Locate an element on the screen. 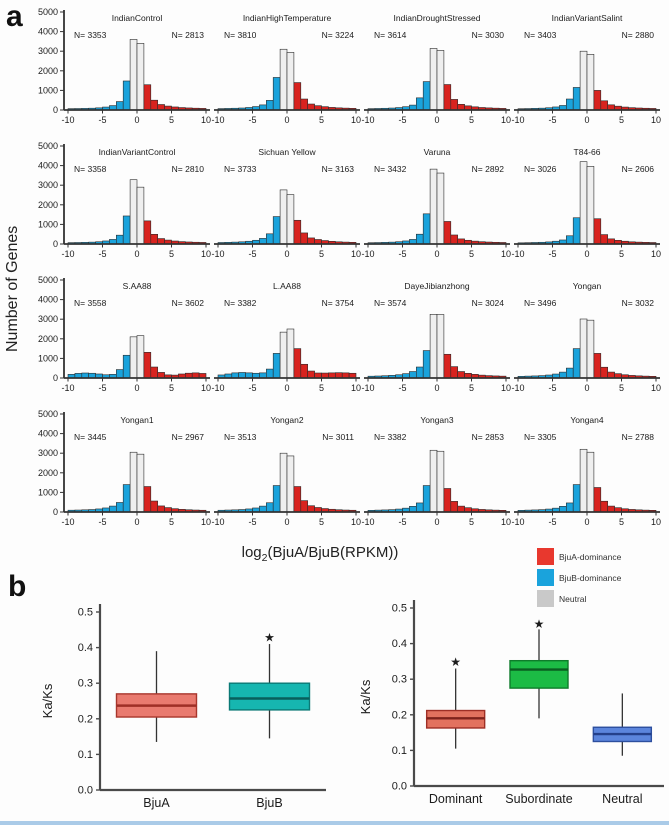 The height and width of the screenshot is (825, 669). y-tick-label: 0 is located at coordinates (55, 512).